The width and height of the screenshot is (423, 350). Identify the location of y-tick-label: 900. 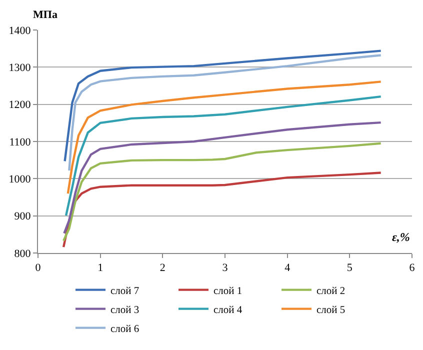
(23, 216).